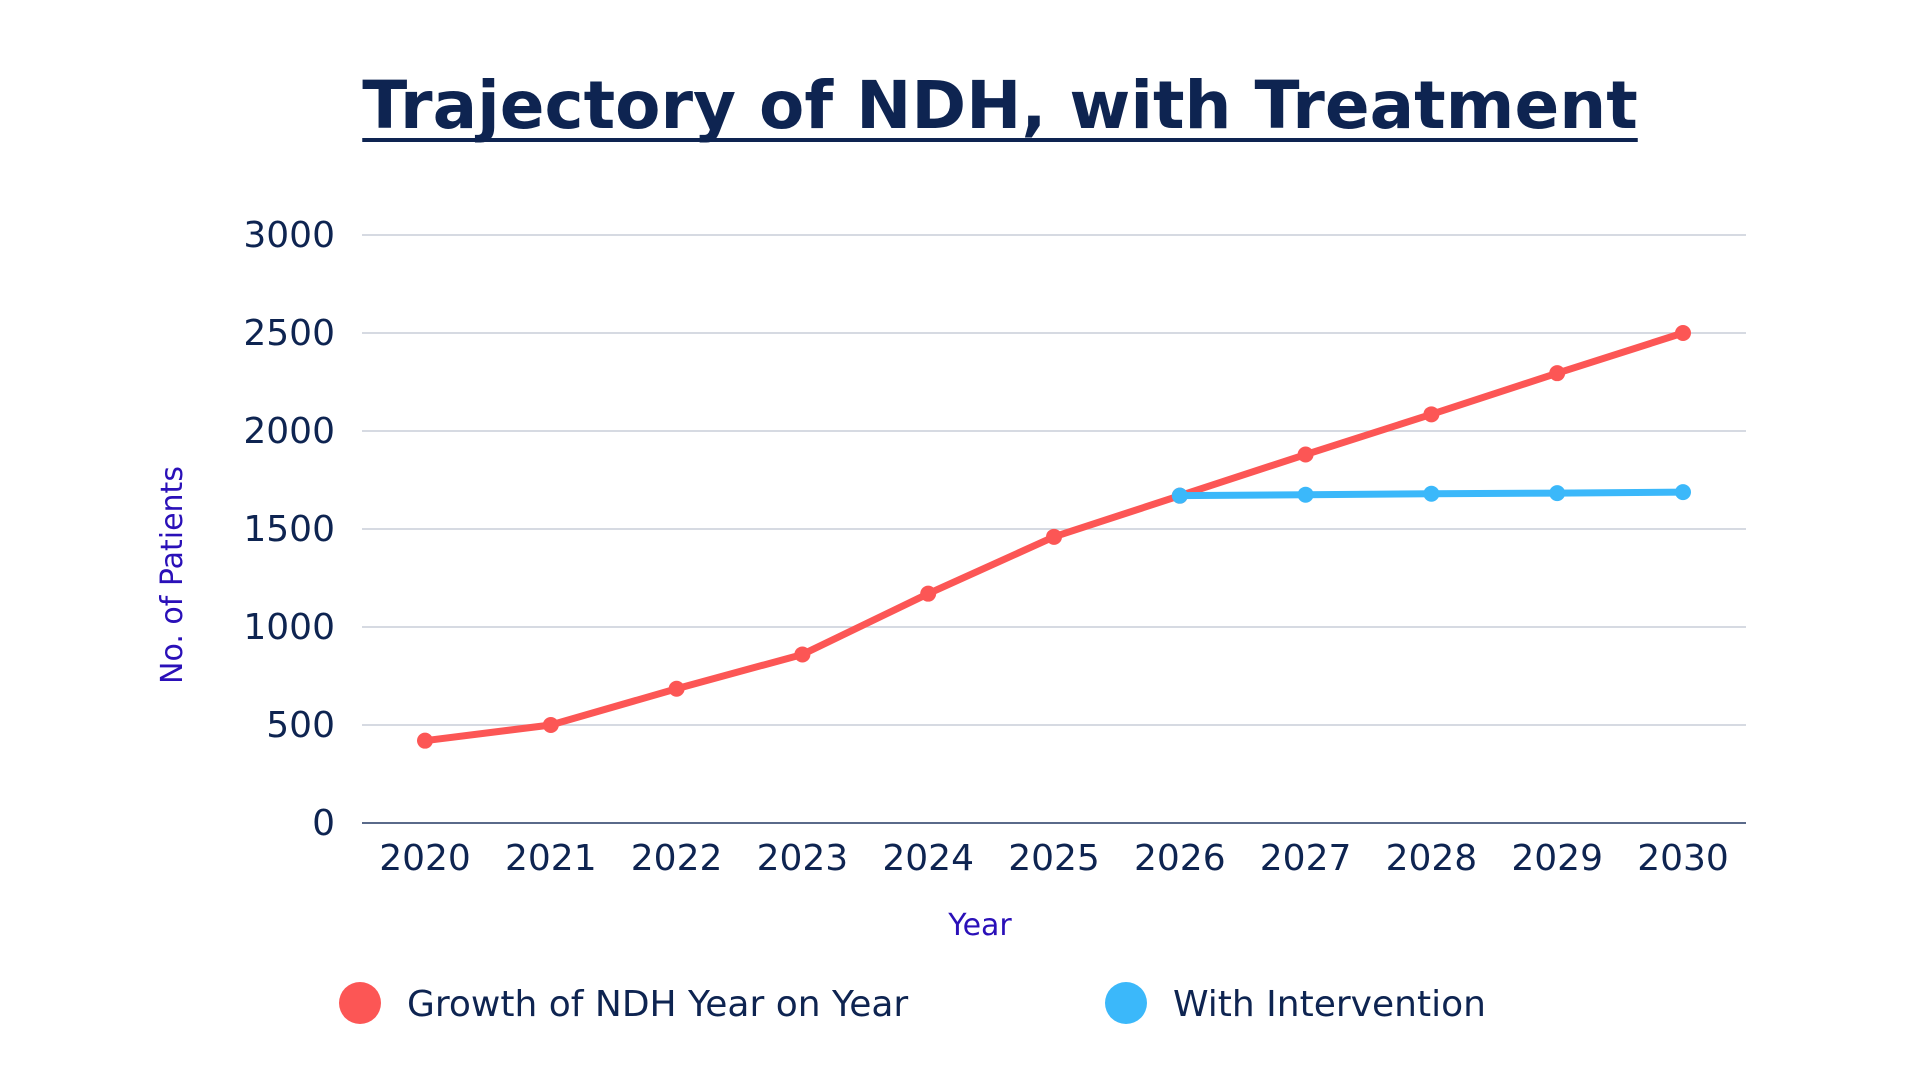  What do you see at coordinates (289, 333) in the screenshot?
I see `y-tick-label: 2500` at bounding box center [289, 333].